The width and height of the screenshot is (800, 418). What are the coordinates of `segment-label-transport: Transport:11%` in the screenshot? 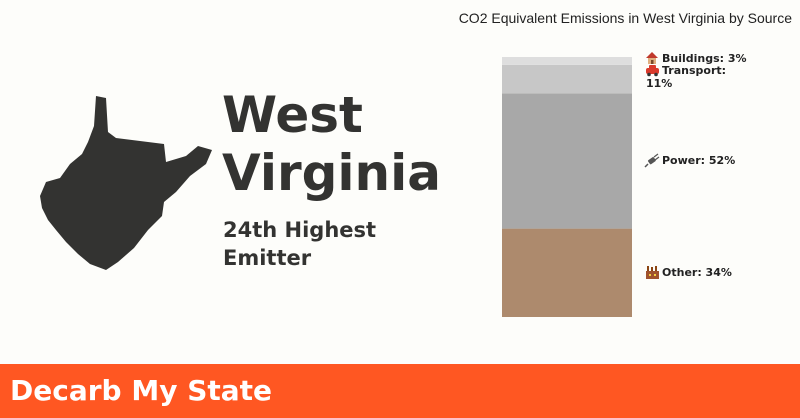 It's located at (686, 77).